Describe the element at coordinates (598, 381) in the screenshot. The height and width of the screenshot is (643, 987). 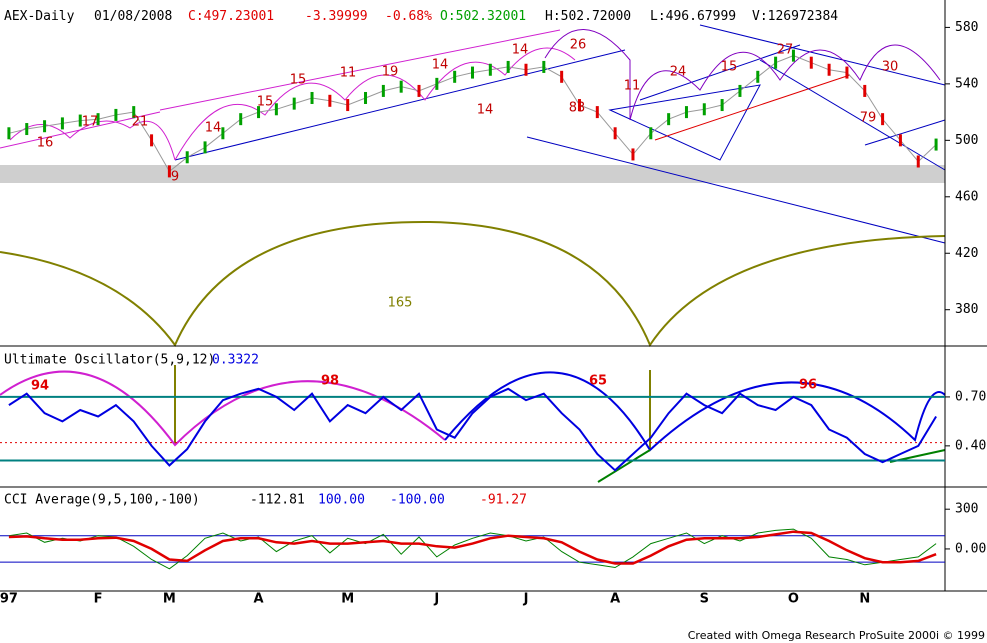
I see `cycle-label: 65` at that location.